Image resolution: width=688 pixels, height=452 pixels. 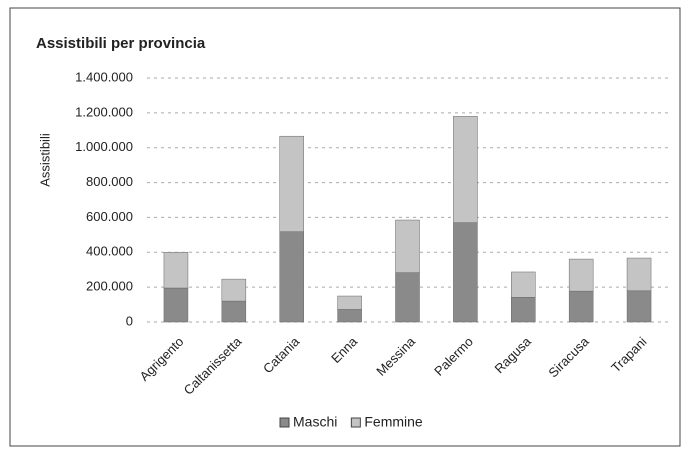 What do you see at coordinates (44, 160) in the screenshot?
I see `y-axis-label: Assistibili` at bounding box center [44, 160].